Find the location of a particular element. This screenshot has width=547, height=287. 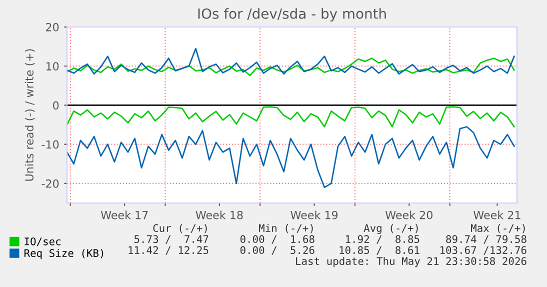

text: 11.42 / 12.25 is located at coordinates (168, 250).